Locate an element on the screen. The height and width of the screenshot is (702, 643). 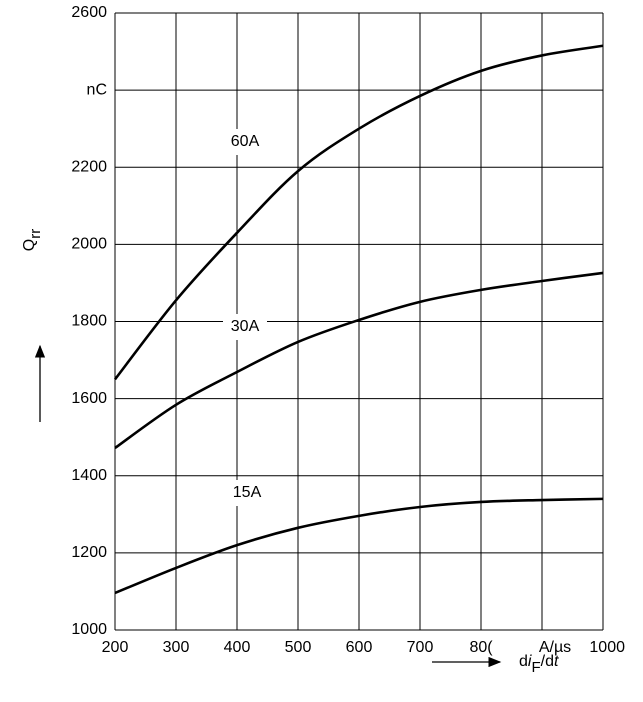
y-label-main: Q is located at coordinates (29, 245).